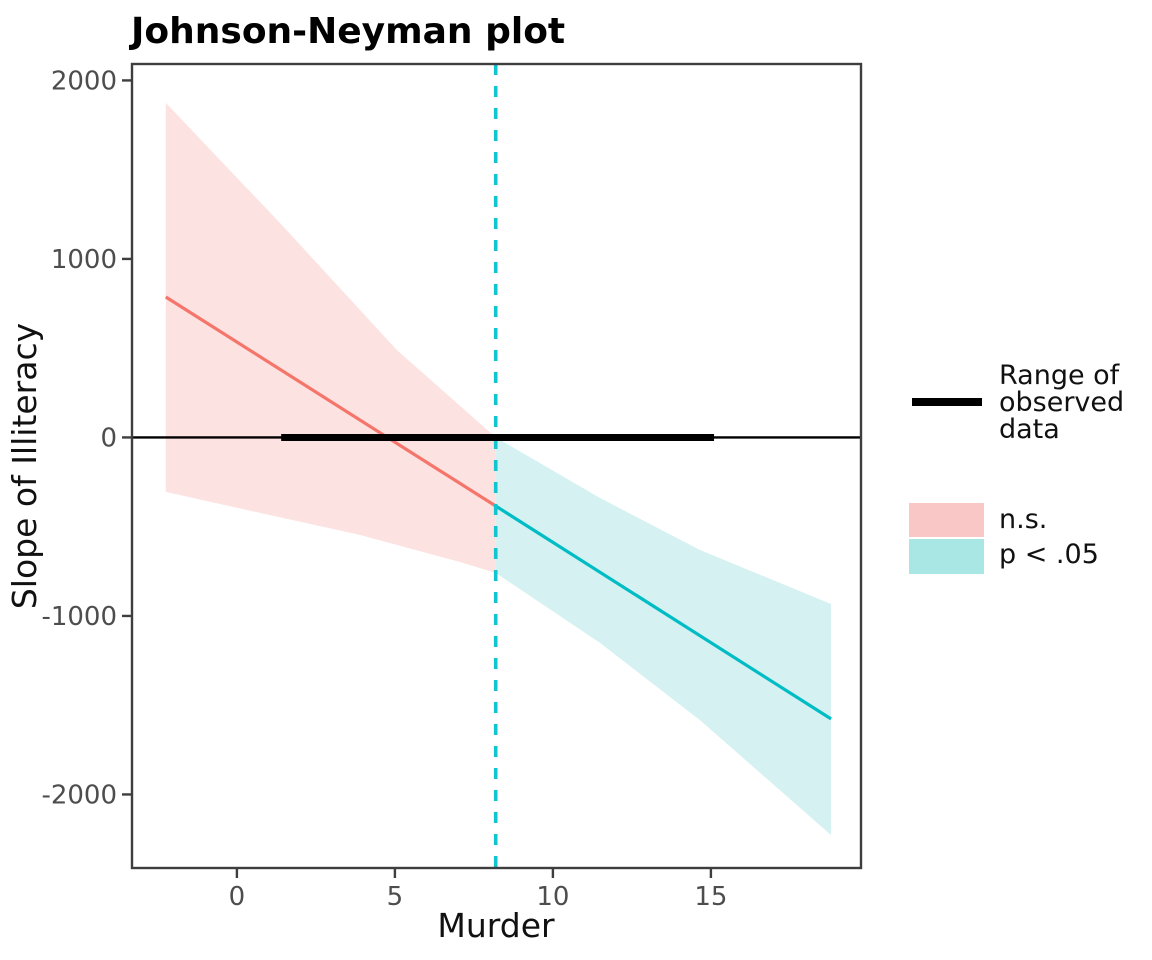 This screenshot has height=960, width=1152. I want to click on y-tick-label: 0, so click(108, 438).